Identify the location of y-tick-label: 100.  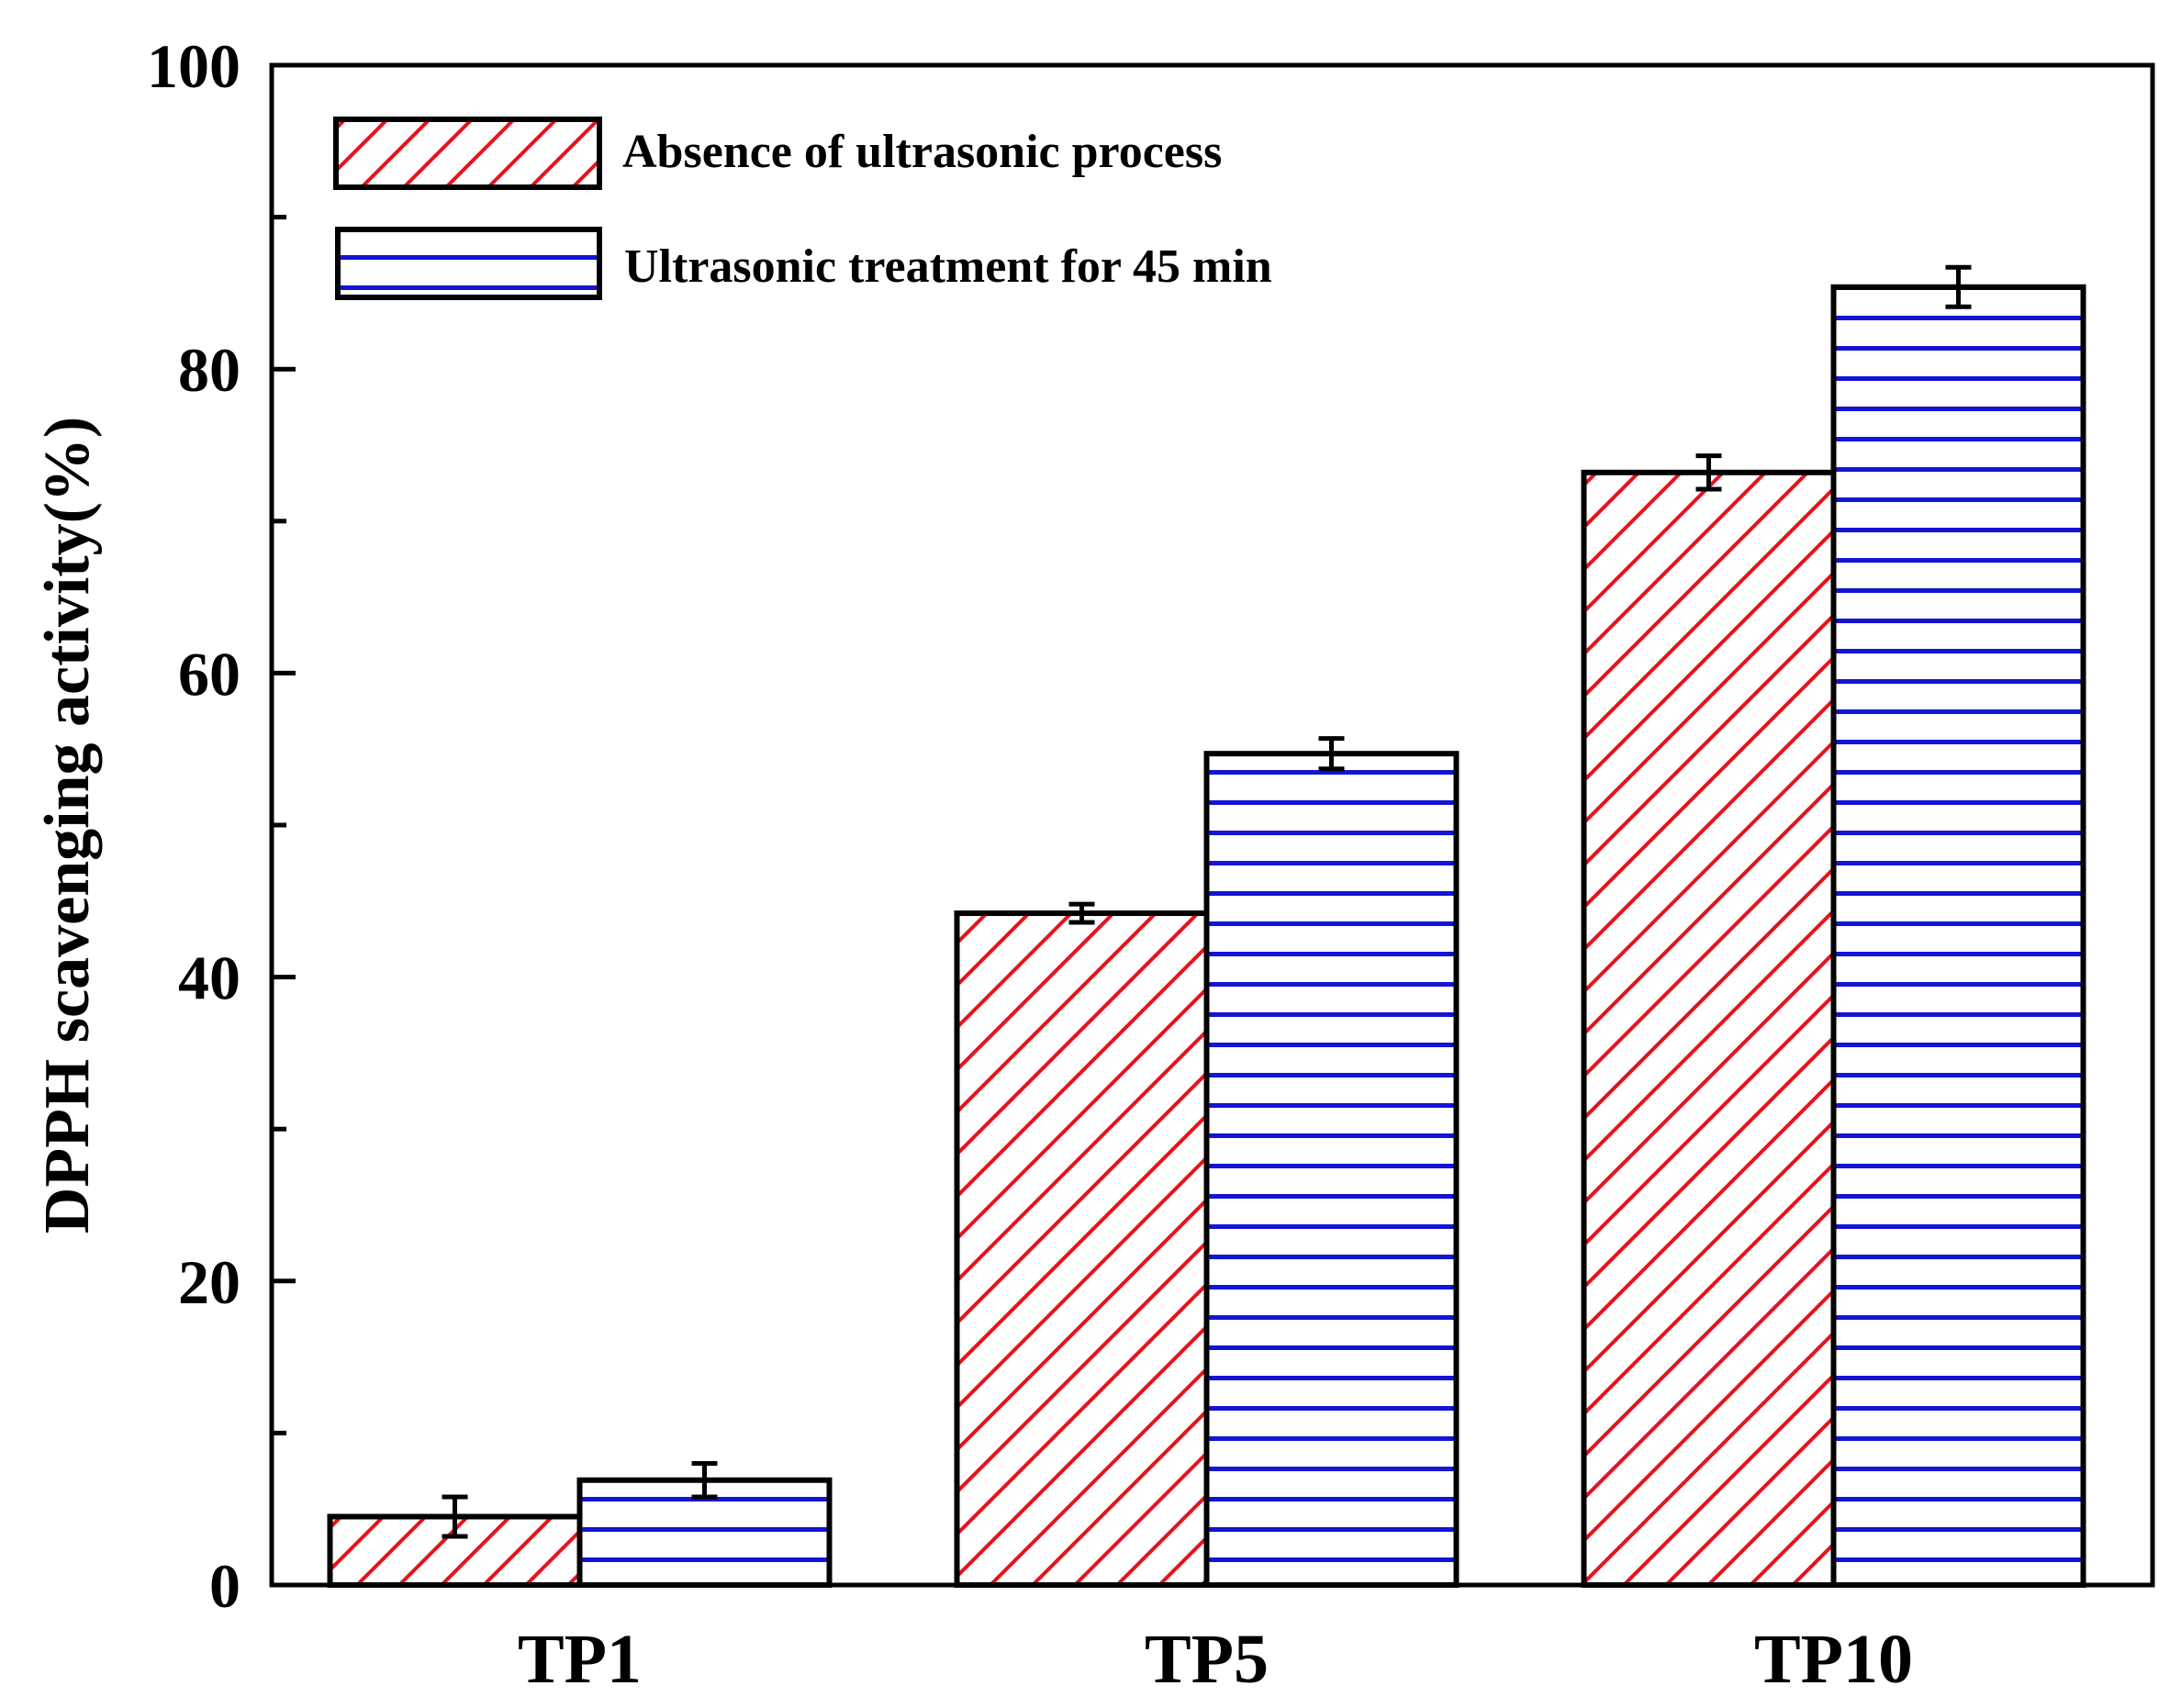
(193, 66).